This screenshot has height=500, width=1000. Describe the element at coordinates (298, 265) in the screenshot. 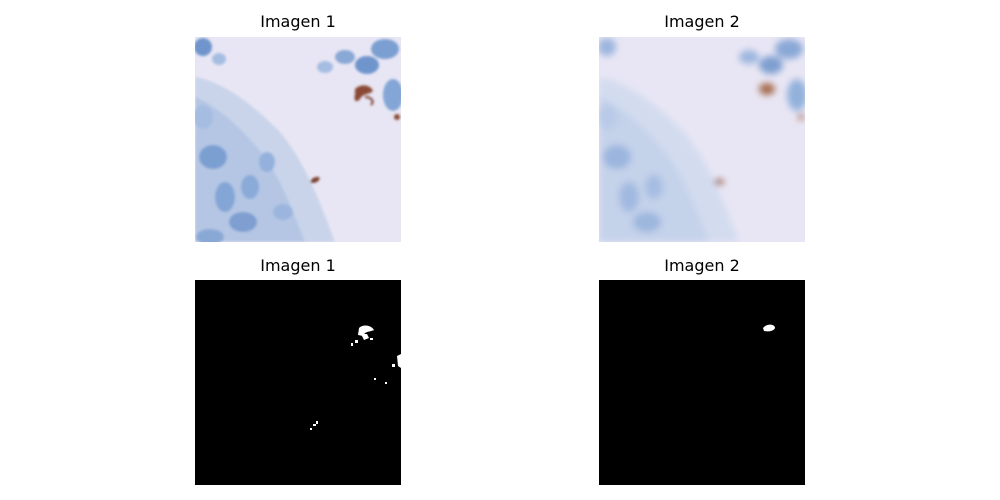

I see `panel-title-bottom-left: Imagen 1` at that location.